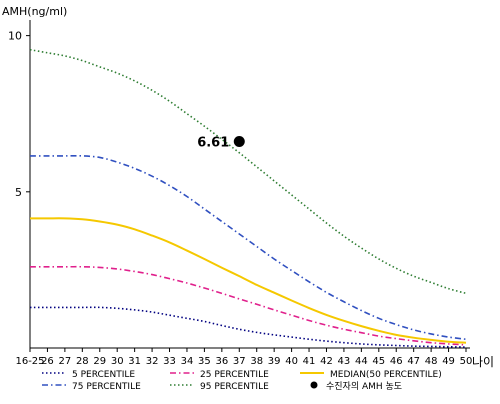  Describe the element at coordinates (34, 11) in the screenshot. I see `y-axis-title: AMH(ng/ml)` at that location.